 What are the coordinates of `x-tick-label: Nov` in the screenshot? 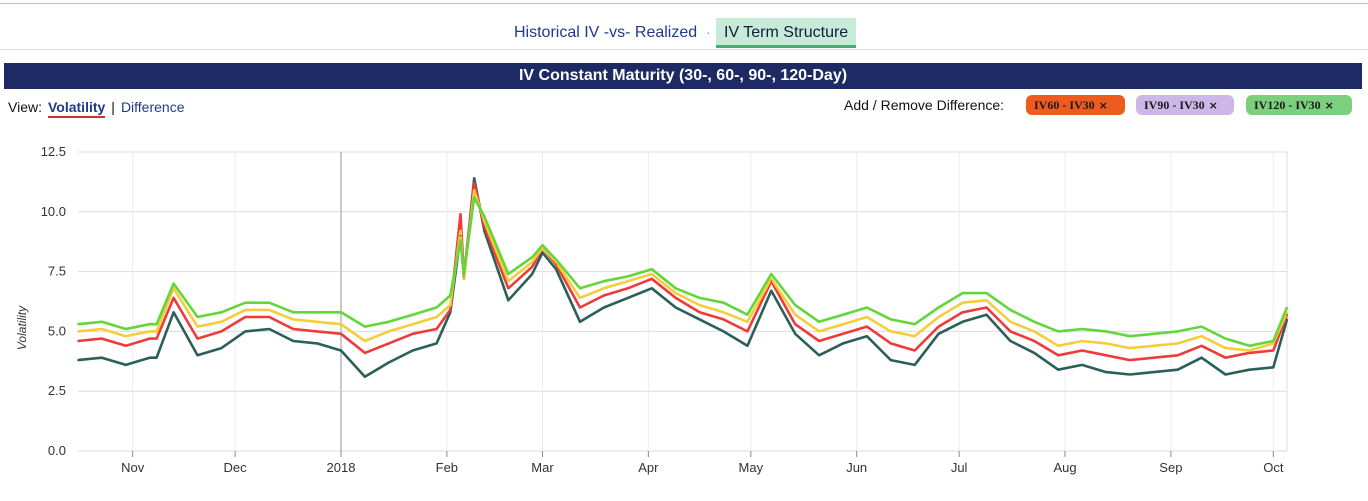 It's located at (133, 467).